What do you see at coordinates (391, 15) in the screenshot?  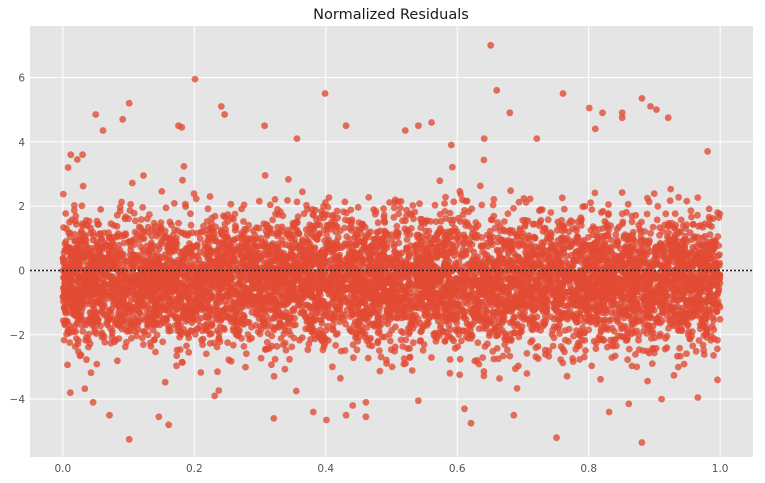 I see `chart-title: Normalized Residuals` at bounding box center [391, 15].